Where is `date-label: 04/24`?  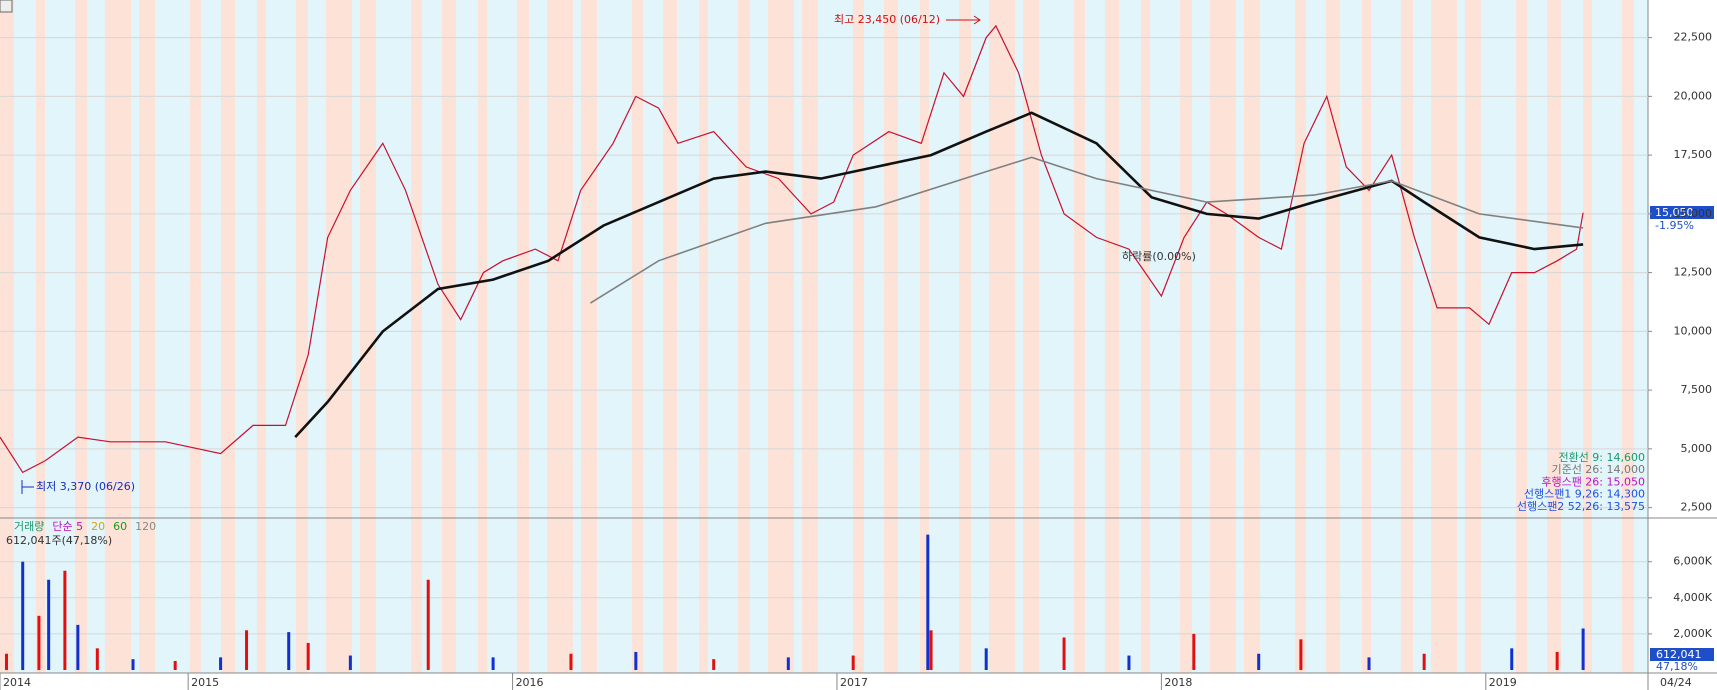
date-label: 04/24 is located at coordinates (1676, 682).